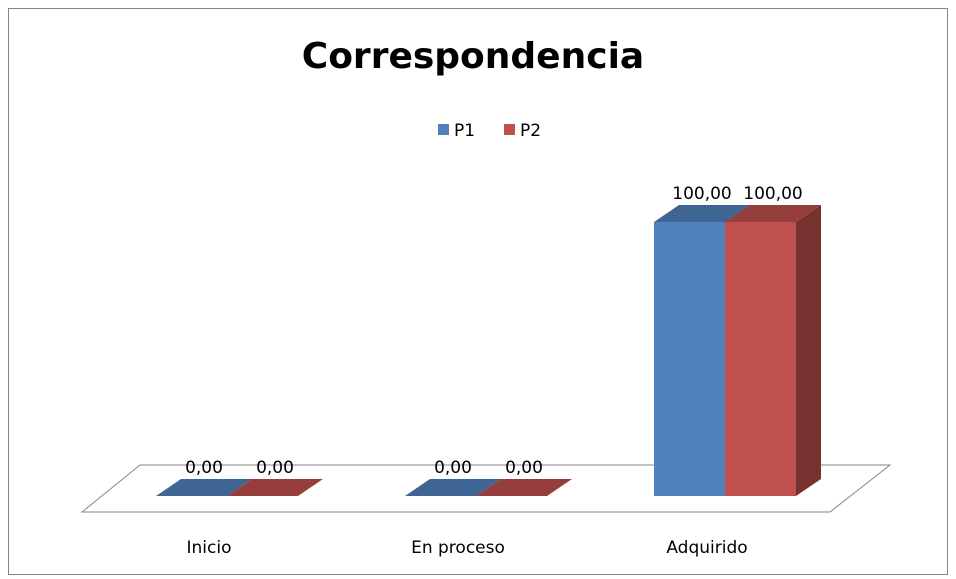 The height and width of the screenshot is (579, 956). I want to click on legend-label: P1, so click(464, 131).